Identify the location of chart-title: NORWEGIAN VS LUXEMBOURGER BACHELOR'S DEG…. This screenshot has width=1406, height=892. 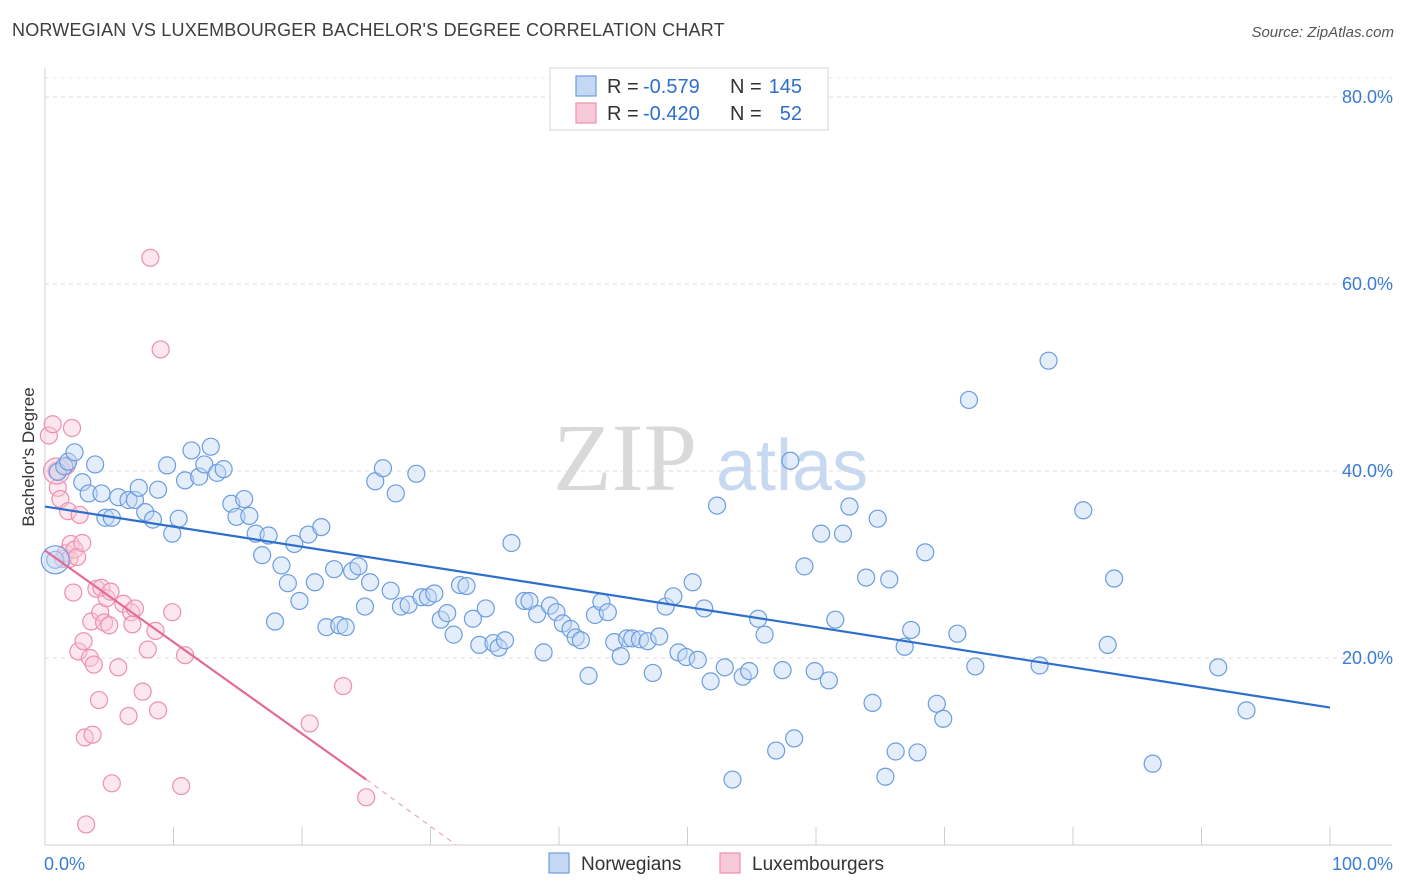
(368, 30).